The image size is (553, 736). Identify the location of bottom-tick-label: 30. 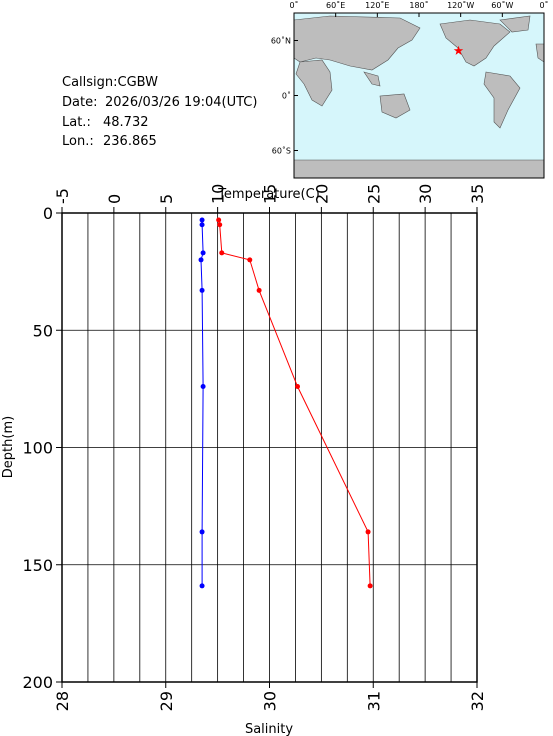
(270, 701).